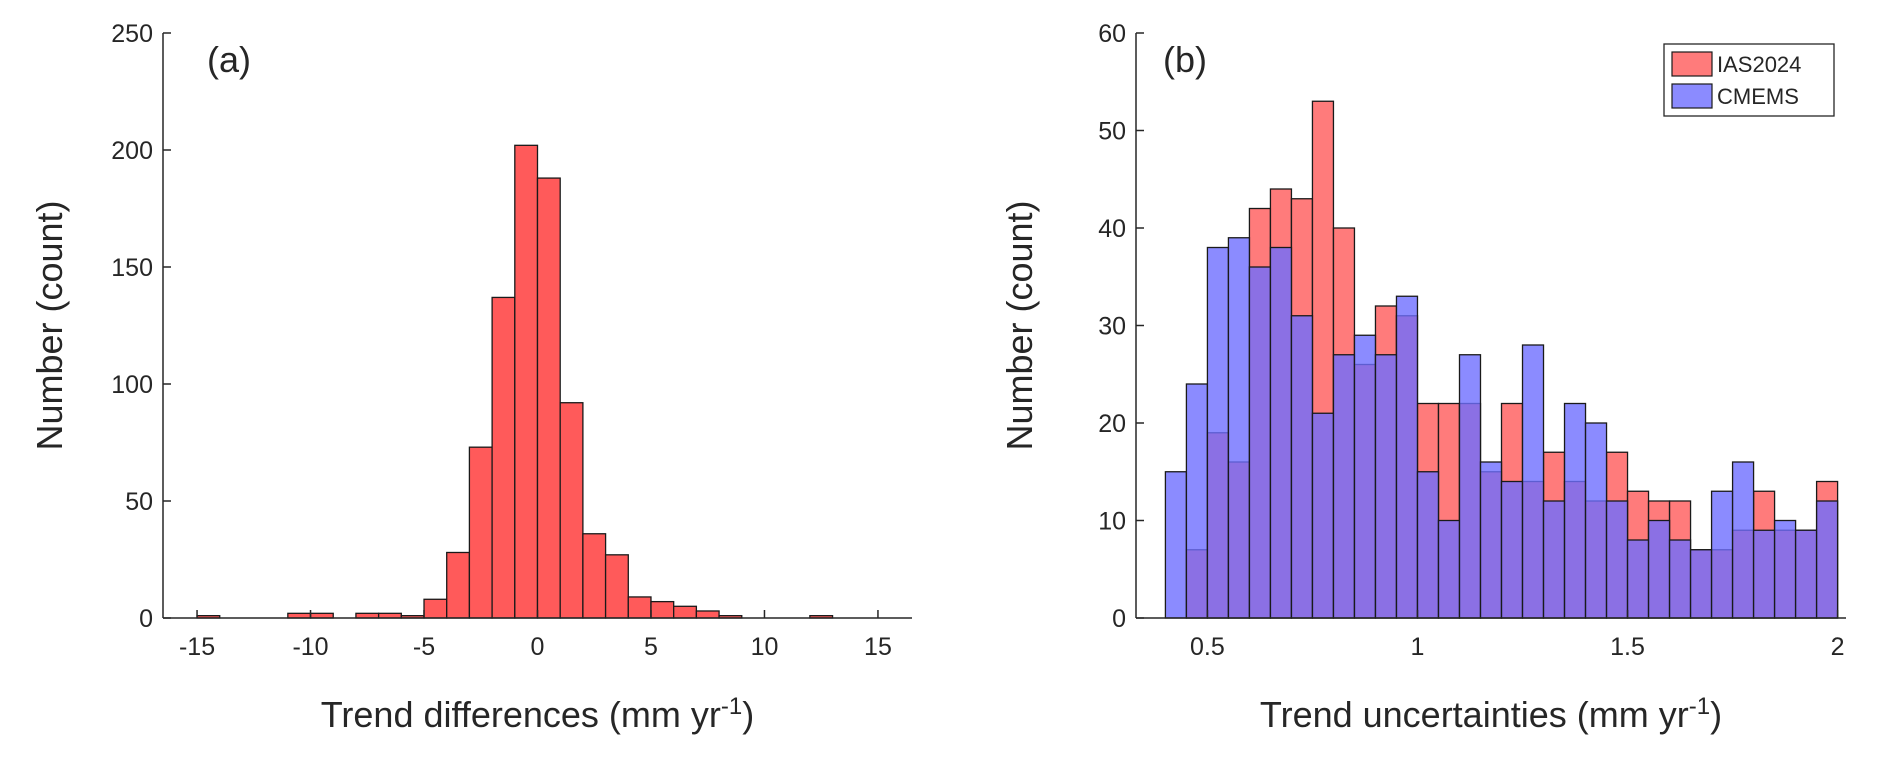 The width and height of the screenshot is (1892, 758). Describe the element at coordinates (1692, 64) in the screenshot. I see `legend-swatch-ias2024` at that location.